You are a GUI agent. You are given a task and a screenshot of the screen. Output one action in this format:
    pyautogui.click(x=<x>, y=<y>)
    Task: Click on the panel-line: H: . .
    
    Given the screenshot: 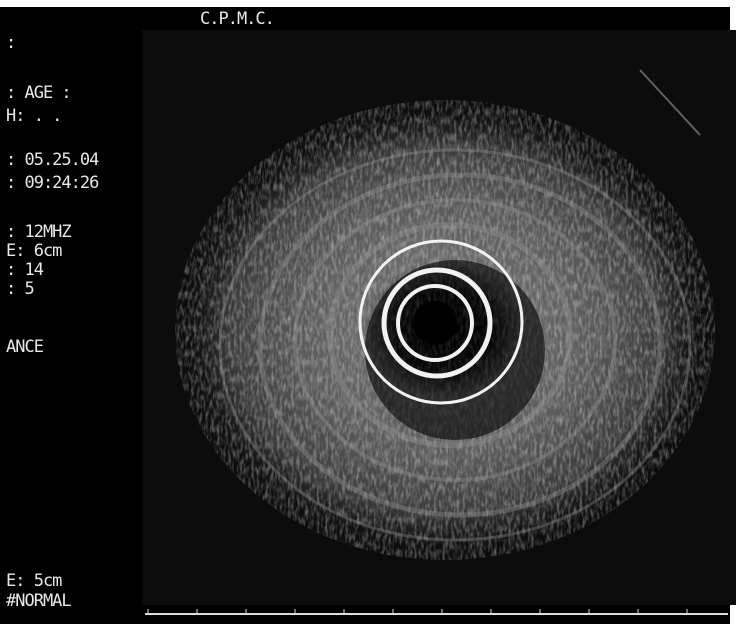 What is the action you would take?
    pyautogui.click(x=33, y=116)
    